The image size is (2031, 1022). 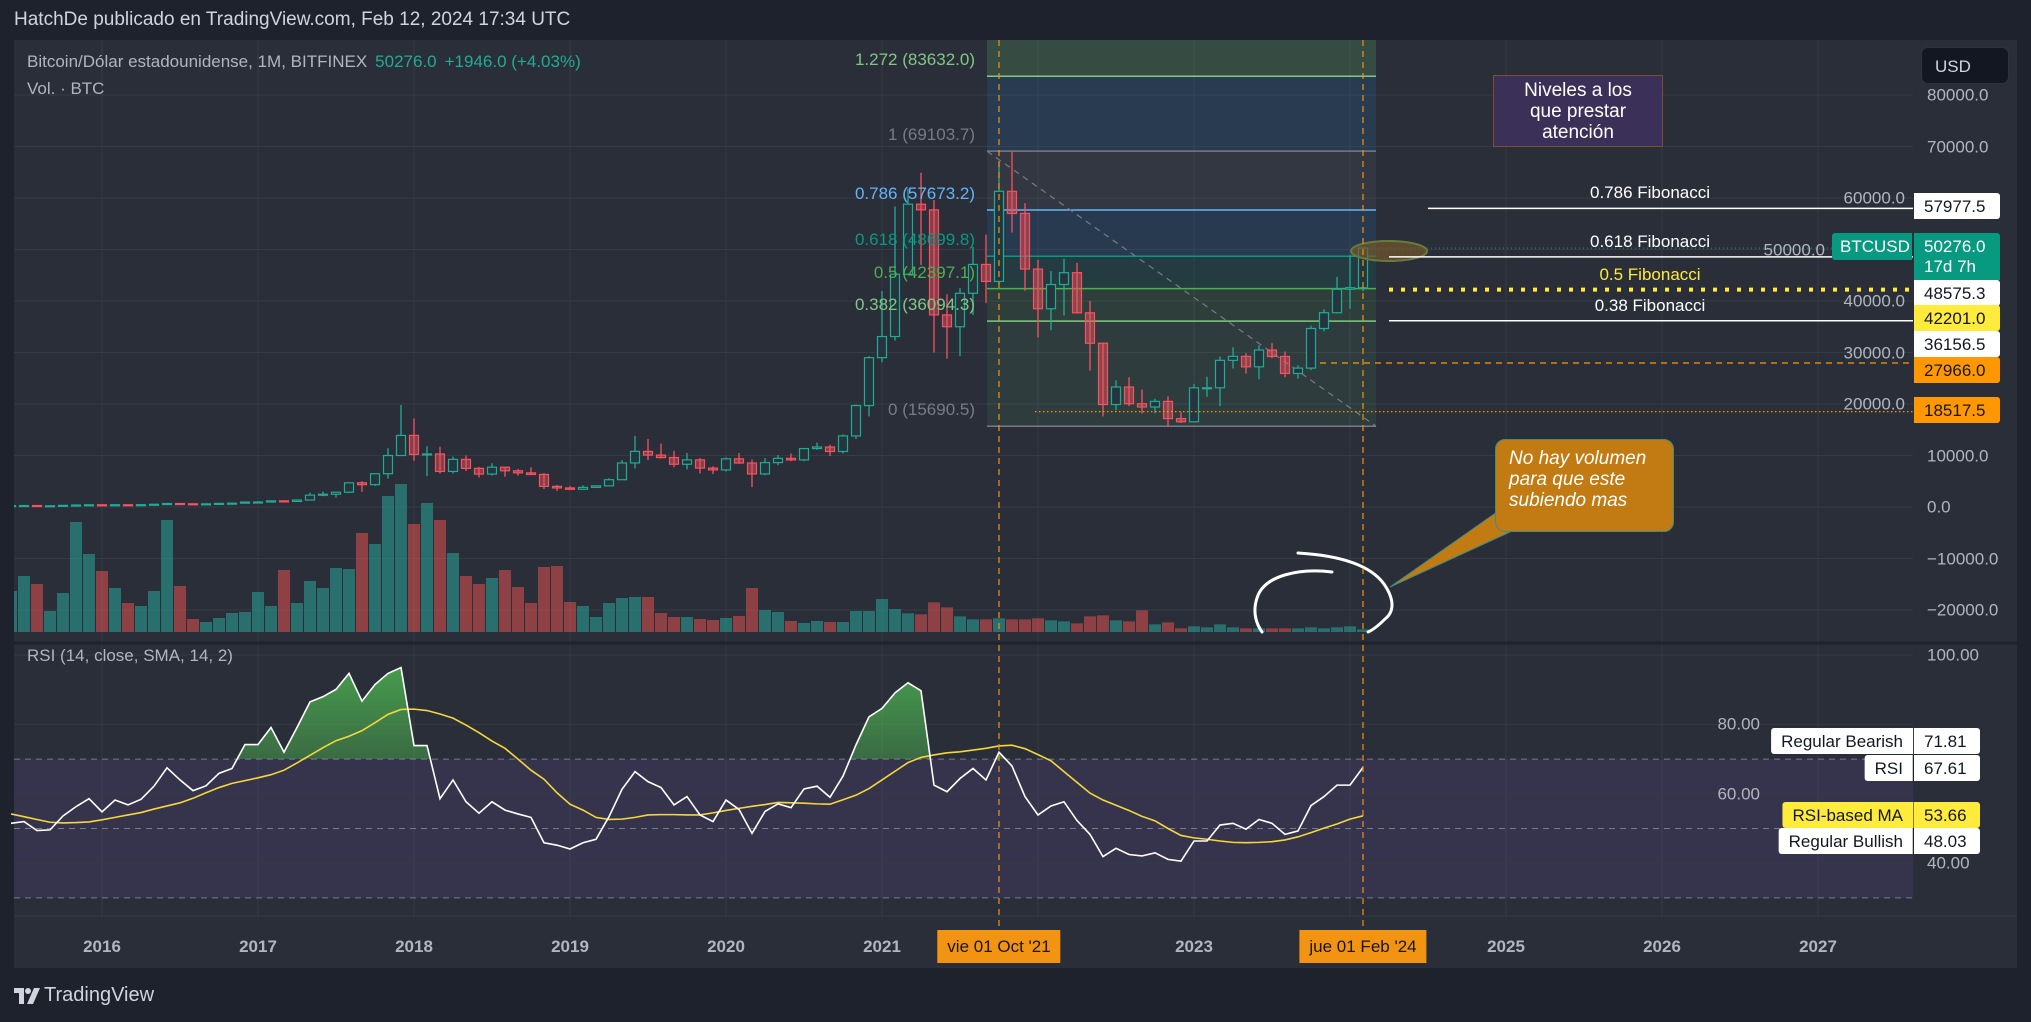 What do you see at coordinates (1965, 65) in the screenshot?
I see `currency-button: USD` at bounding box center [1965, 65].